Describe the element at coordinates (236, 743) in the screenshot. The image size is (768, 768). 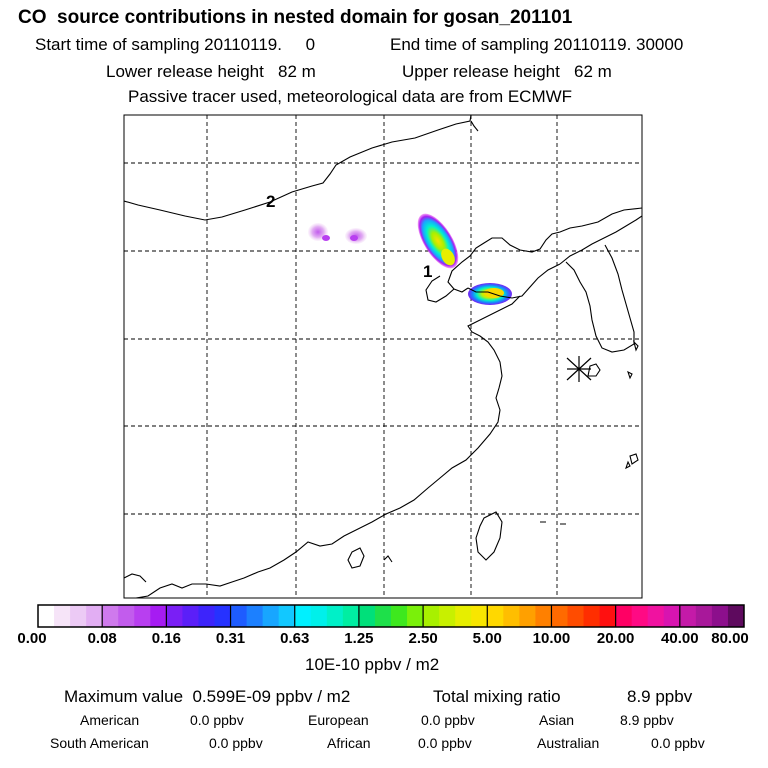
I see `region-value-south-american: 0.0 ppbv` at that location.